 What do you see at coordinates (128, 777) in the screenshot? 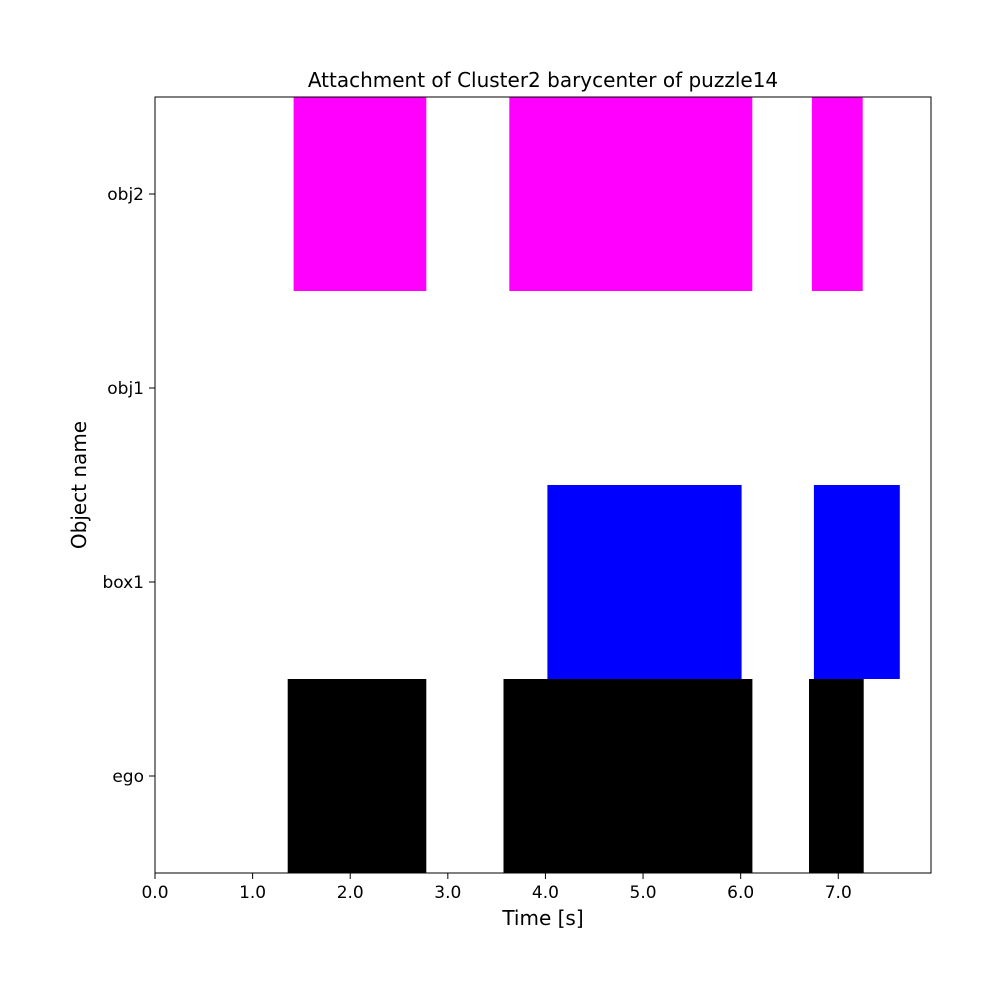
I see `y-tick-label-ego: ego` at bounding box center [128, 777].